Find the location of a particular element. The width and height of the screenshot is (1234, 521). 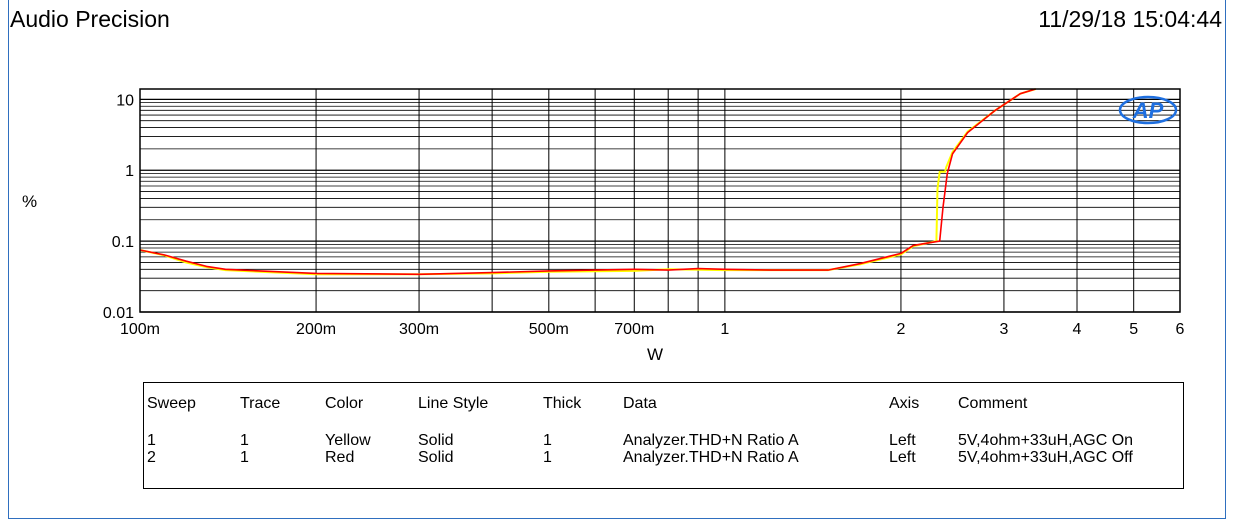

x-tick-label: 300m is located at coordinates (419, 329).